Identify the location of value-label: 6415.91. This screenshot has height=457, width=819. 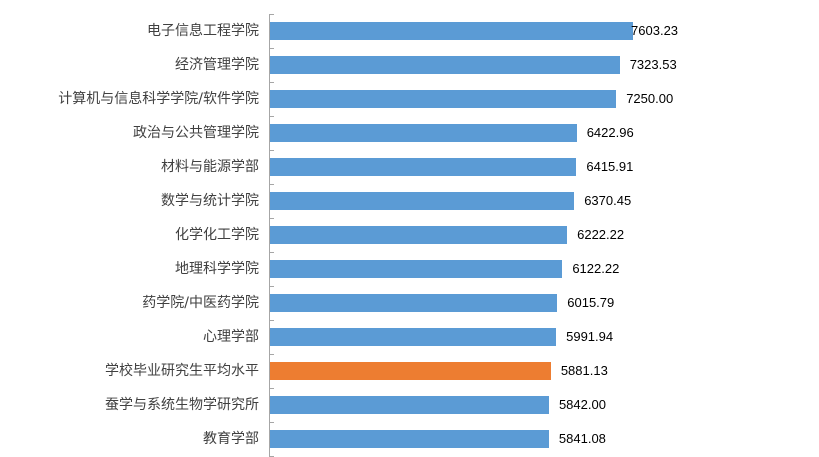
(610, 166).